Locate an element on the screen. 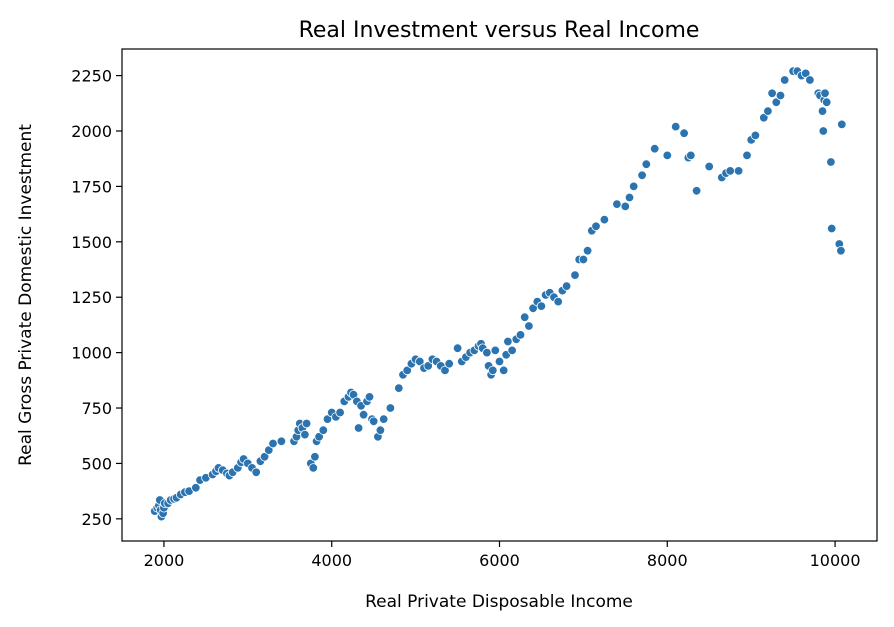 Image resolution: width=894 pixels, height=627 pixels. y-tick-label: 1500 is located at coordinates (91, 242).